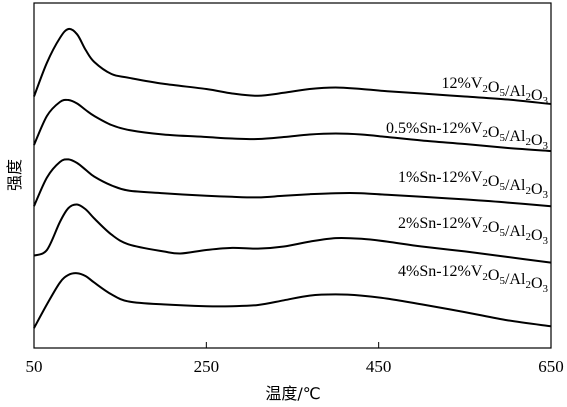 The image size is (567, 407). What do you see at coordinates (467, 136) in the screenshot?
I see `series-label: 0.5%Sn-12%V2O5/Al2O3` at bounding box center [467, 136].